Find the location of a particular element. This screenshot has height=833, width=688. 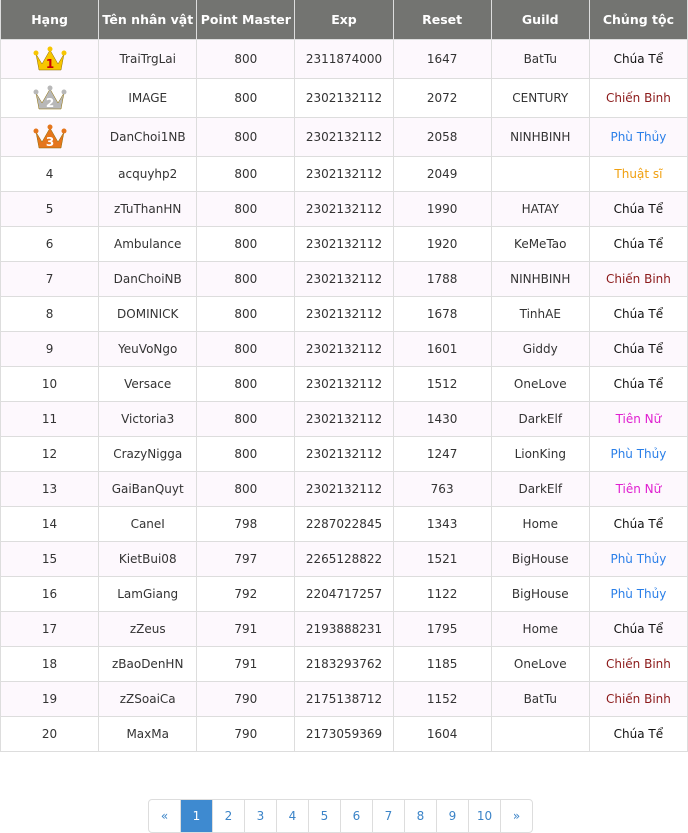

rank-cell: 17 is located at coordinates (50, 629).